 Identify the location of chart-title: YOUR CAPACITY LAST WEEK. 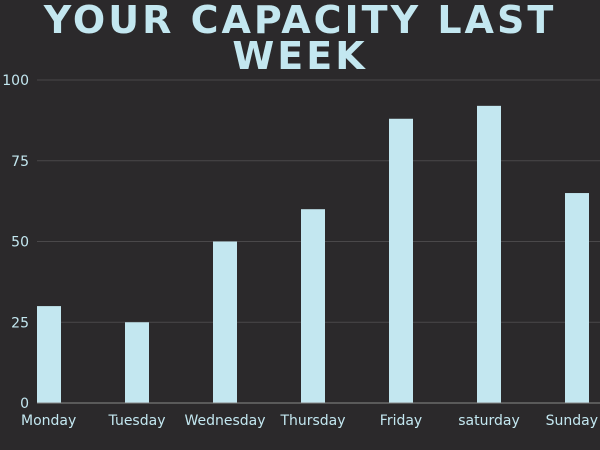
(300, 39).